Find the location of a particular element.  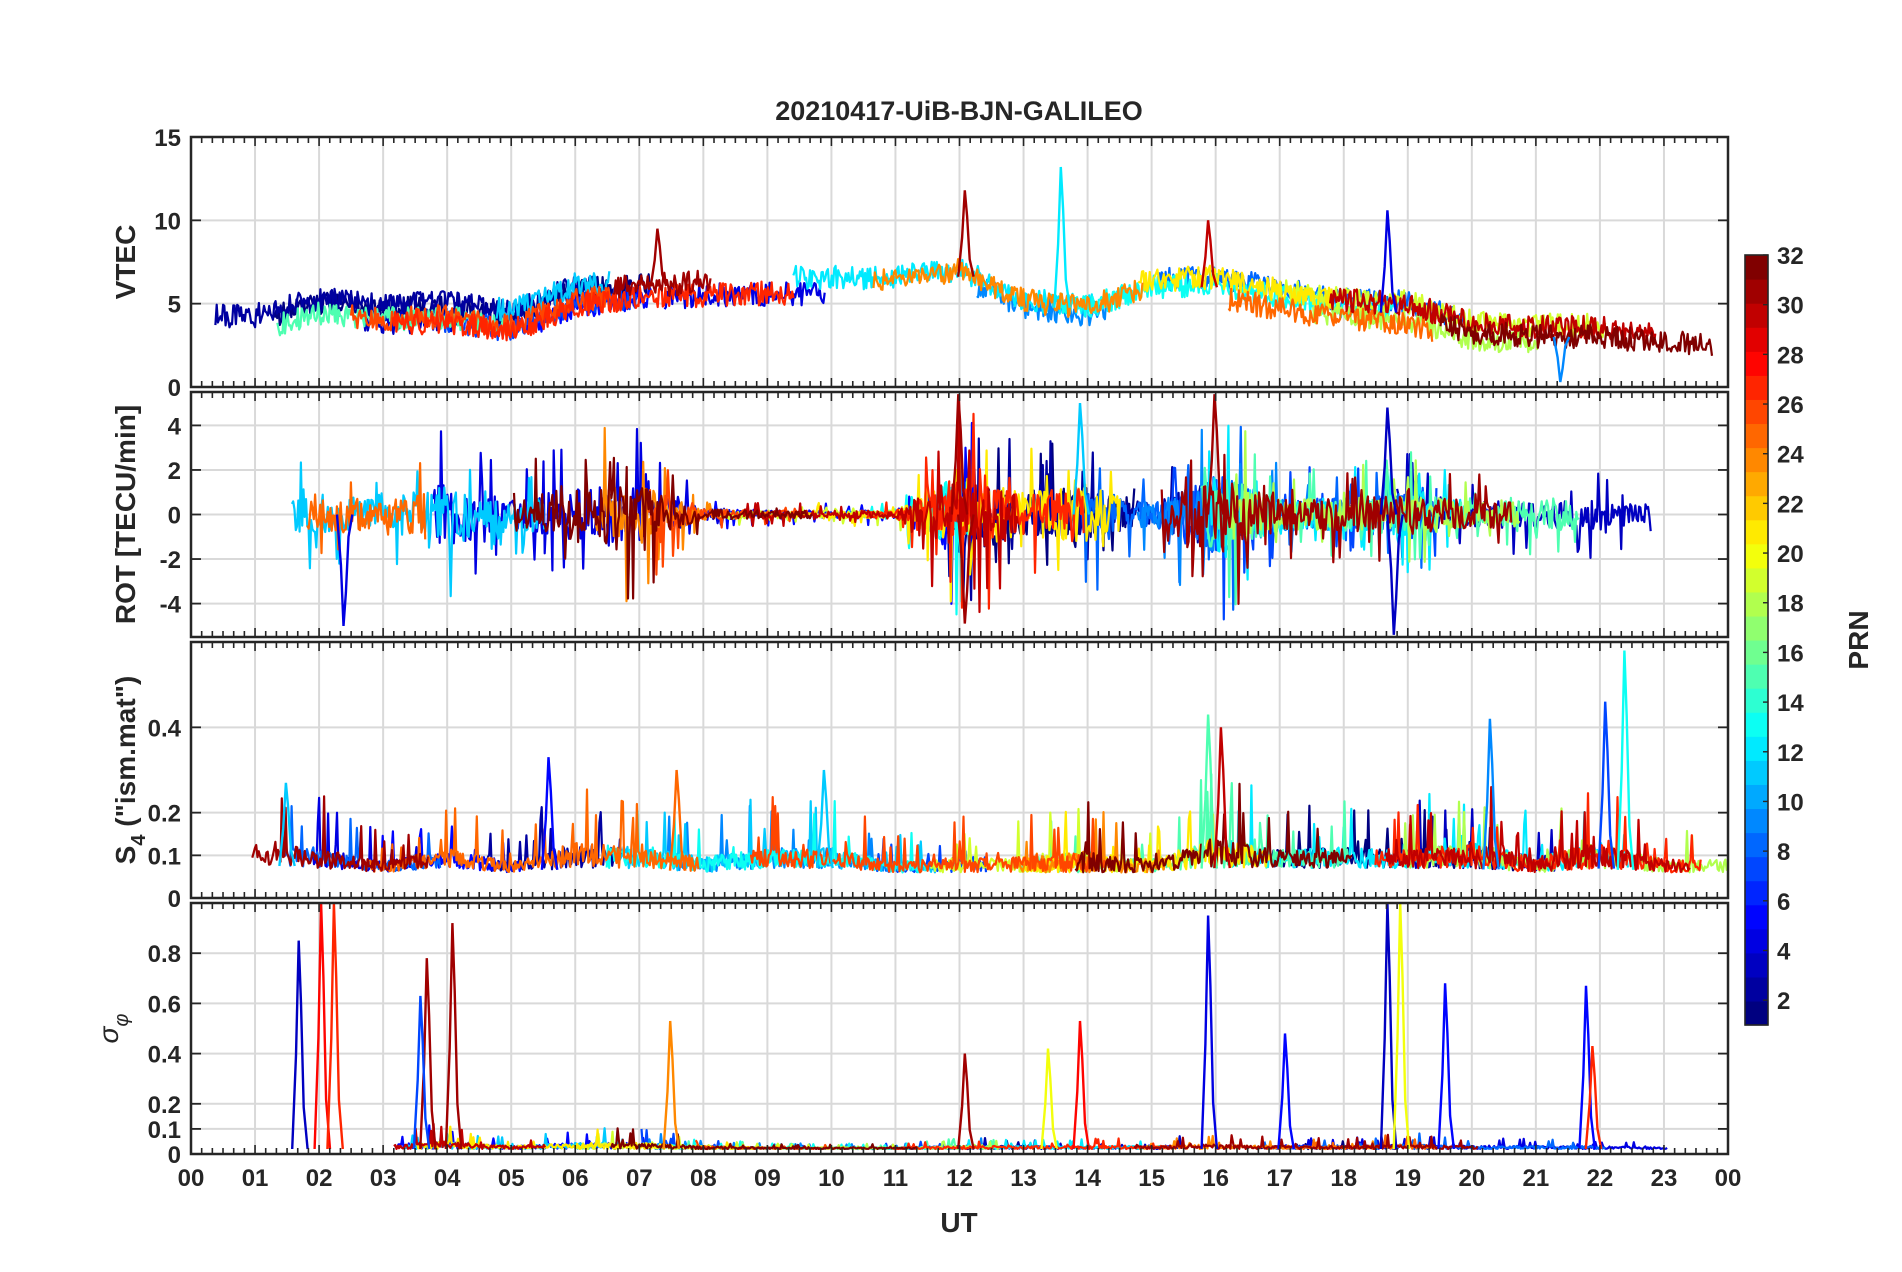

xtick-label: 11 is located at coordinates (895, 1178).